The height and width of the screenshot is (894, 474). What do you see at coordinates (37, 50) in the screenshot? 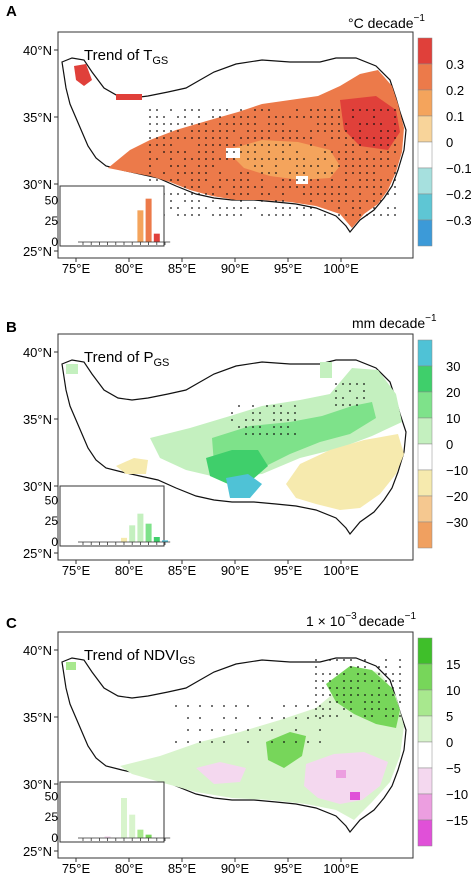
I see `lat-tick-label: 40°N` at bounding box center [37, 50].